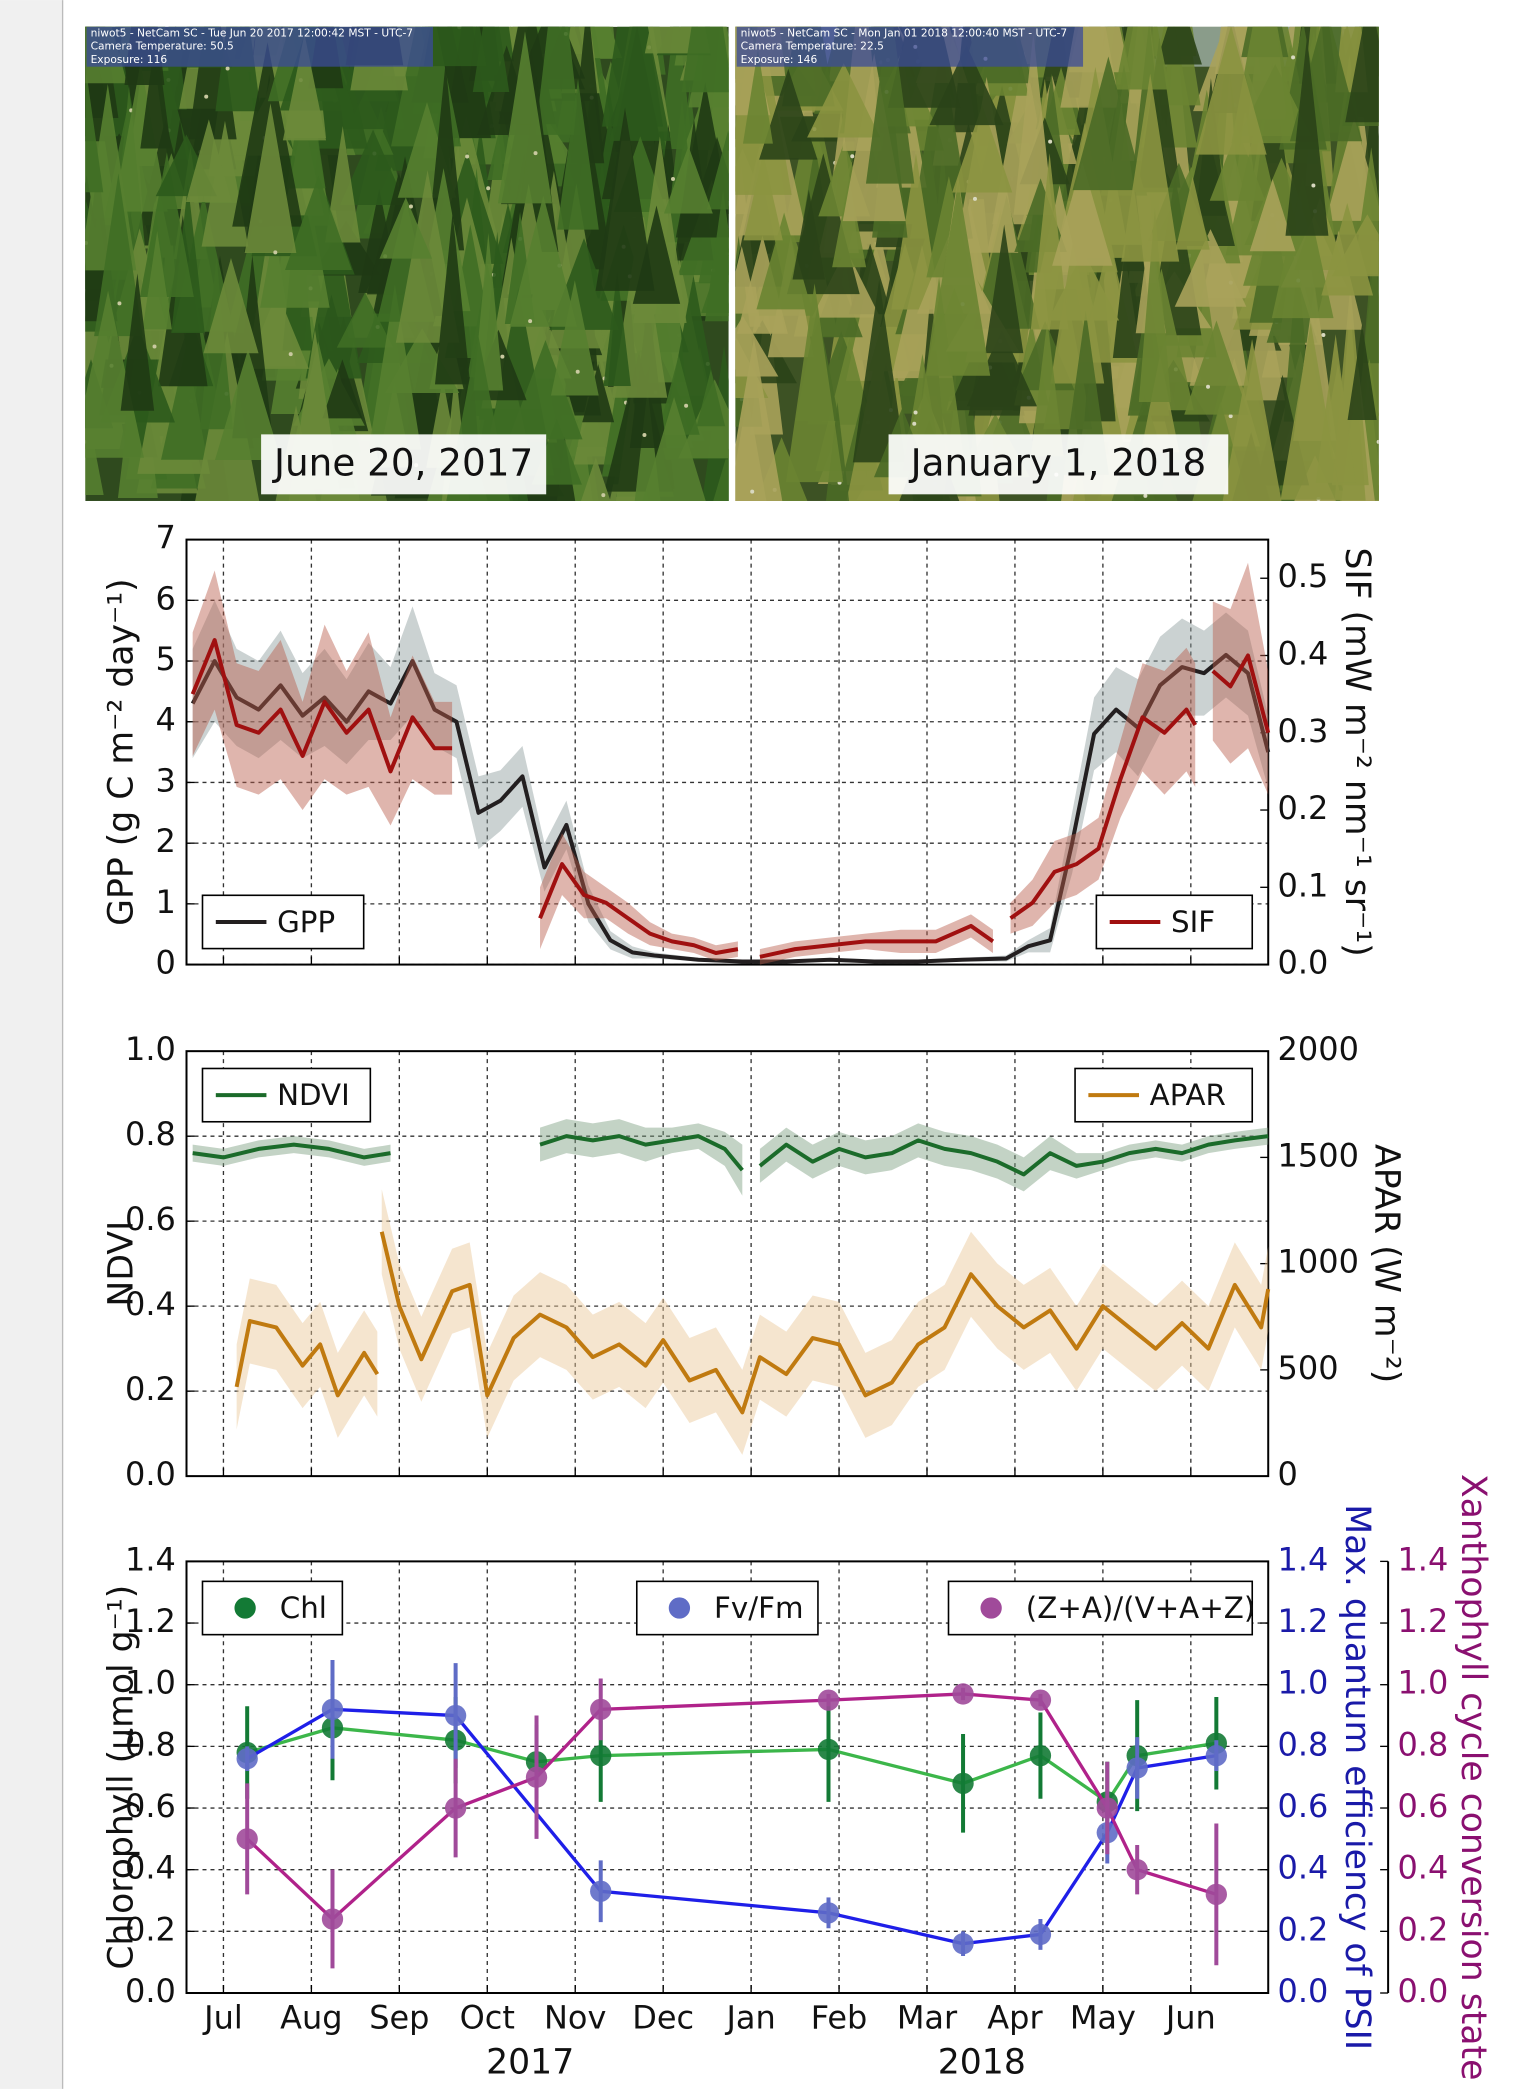 Image resolution: width=1524 pixels, height=2089 pixels. Describe the element at coordinates (839, 2018) in the screenshot. I see `x-tick-label: Feb` at that location.